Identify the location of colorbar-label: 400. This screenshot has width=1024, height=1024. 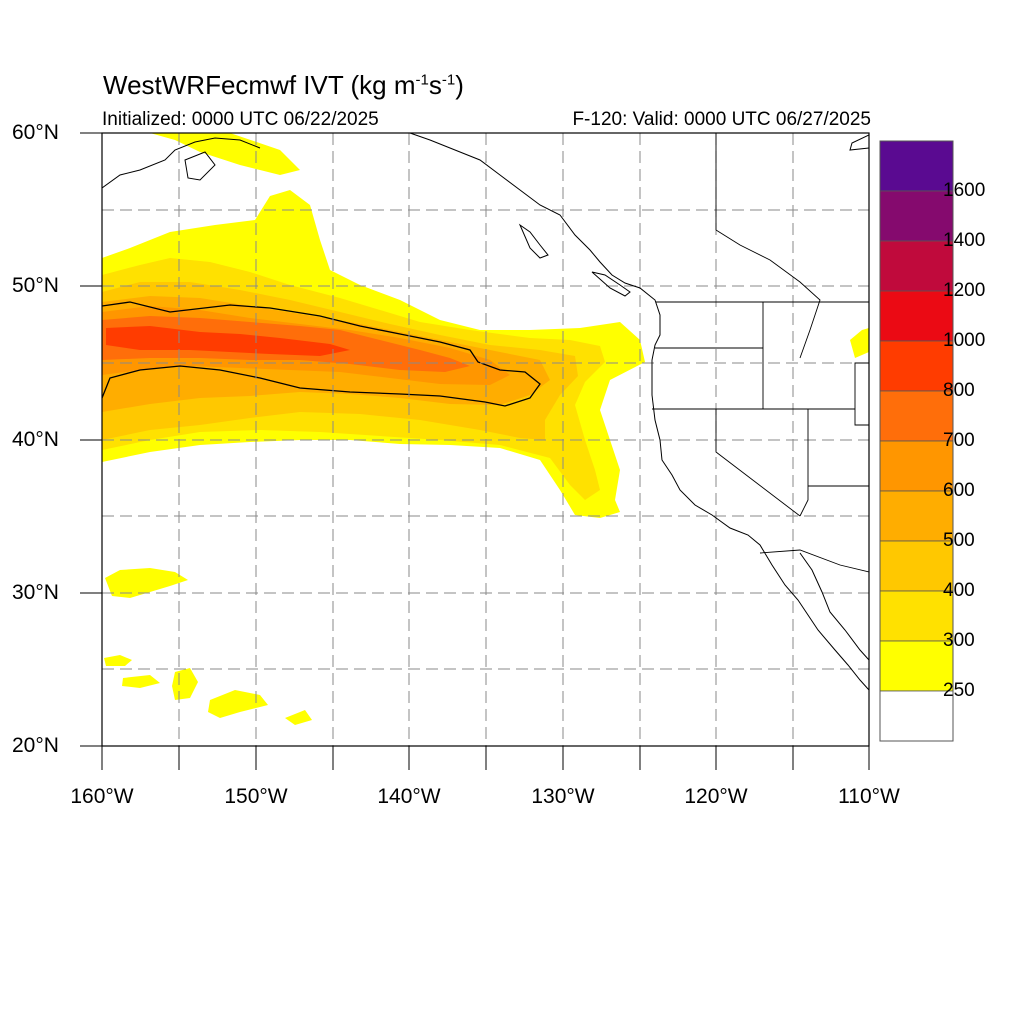
(959, 590).